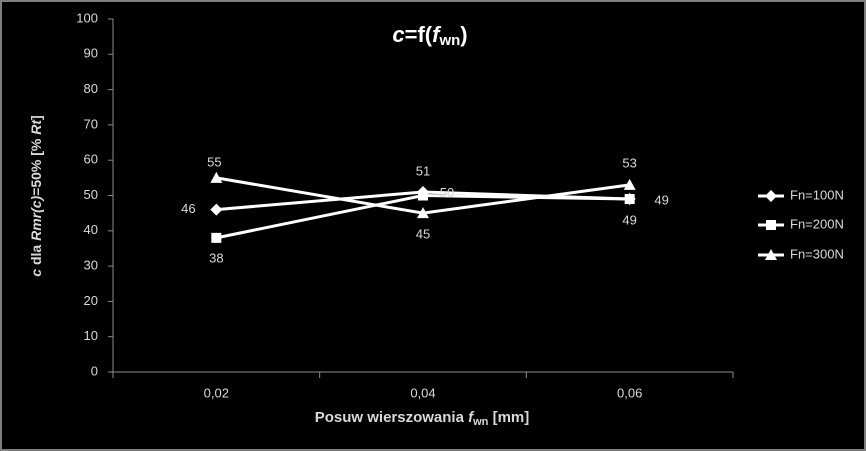 The width and height of the screenshot is (866, 451). I want to click on x-tick-label: 0,06, so click(629, 392).